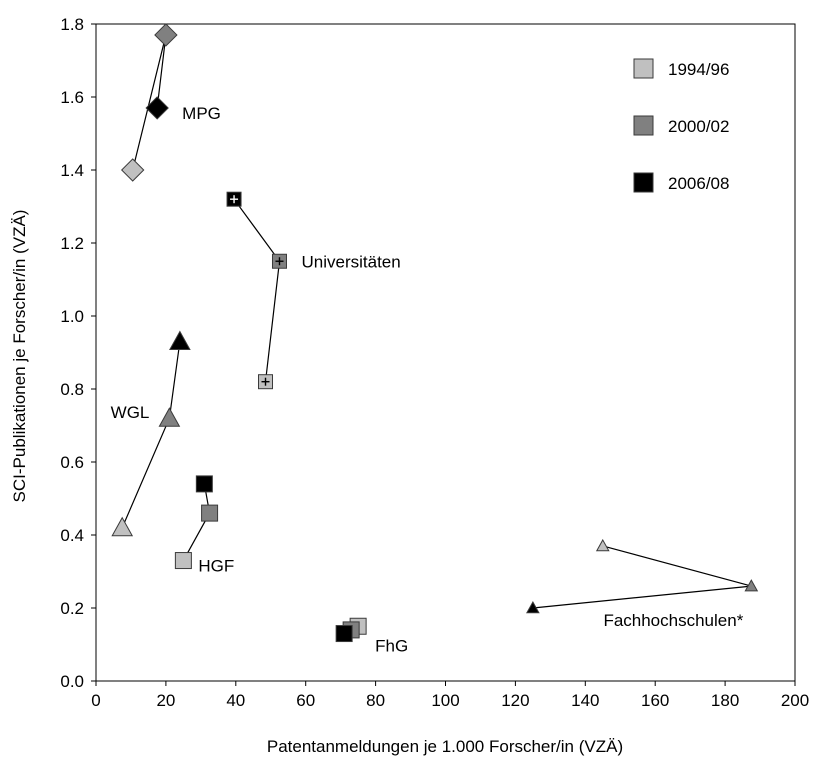 Image resolution: width=814 pixels, height=758 pixels. Describe the element at coordinates (585, 700) in the screenshot. I see `x-tick-label: 140` at that location.